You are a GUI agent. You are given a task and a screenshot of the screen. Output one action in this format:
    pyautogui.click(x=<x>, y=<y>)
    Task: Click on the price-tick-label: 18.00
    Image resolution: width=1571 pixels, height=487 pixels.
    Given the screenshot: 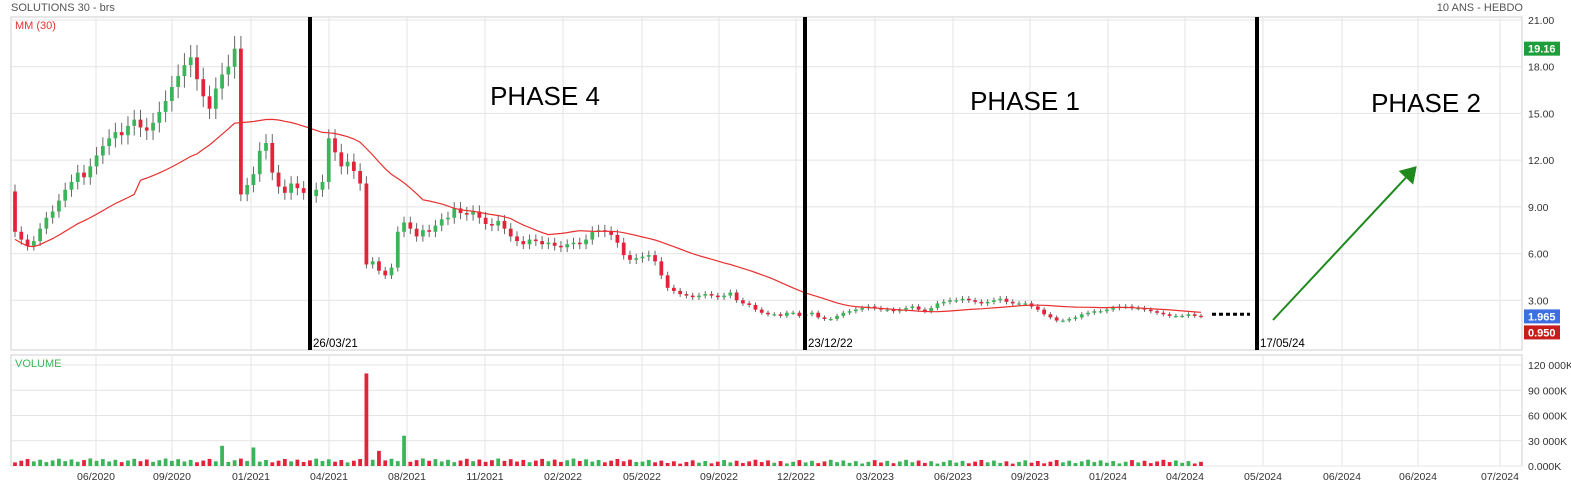 What is the action you would take?
    pyautogui.click(x=1541, y=68)
    